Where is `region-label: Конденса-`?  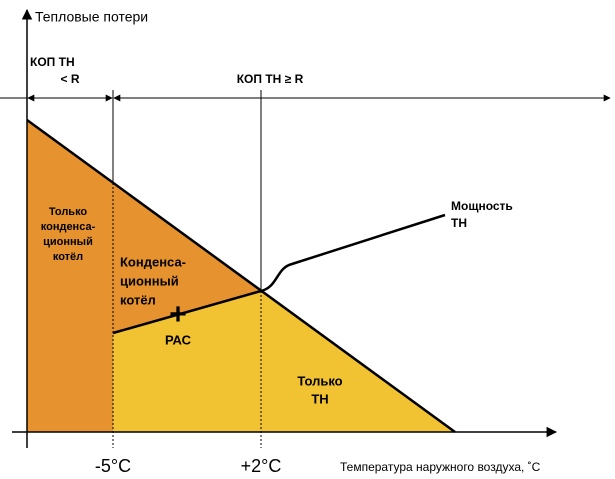 region-label: Конденса- is located at coordinates (153, 261).